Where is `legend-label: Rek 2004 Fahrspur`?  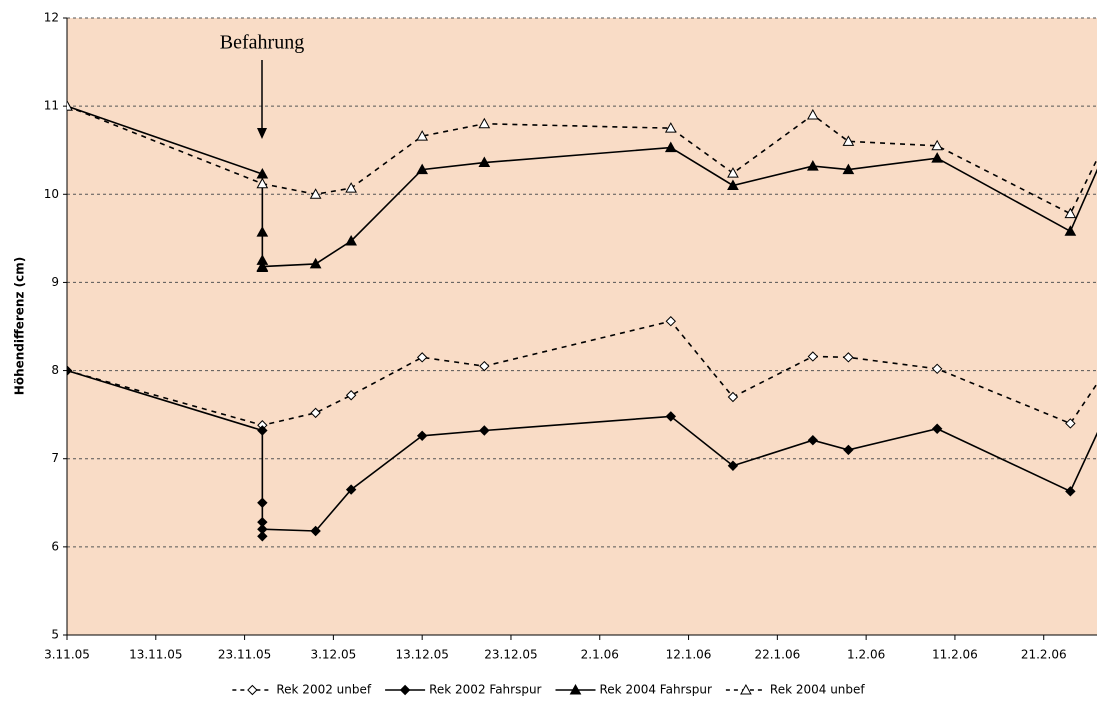
legend-label: Rek 2004 Fahrspur is located at coordinates (656, 690).